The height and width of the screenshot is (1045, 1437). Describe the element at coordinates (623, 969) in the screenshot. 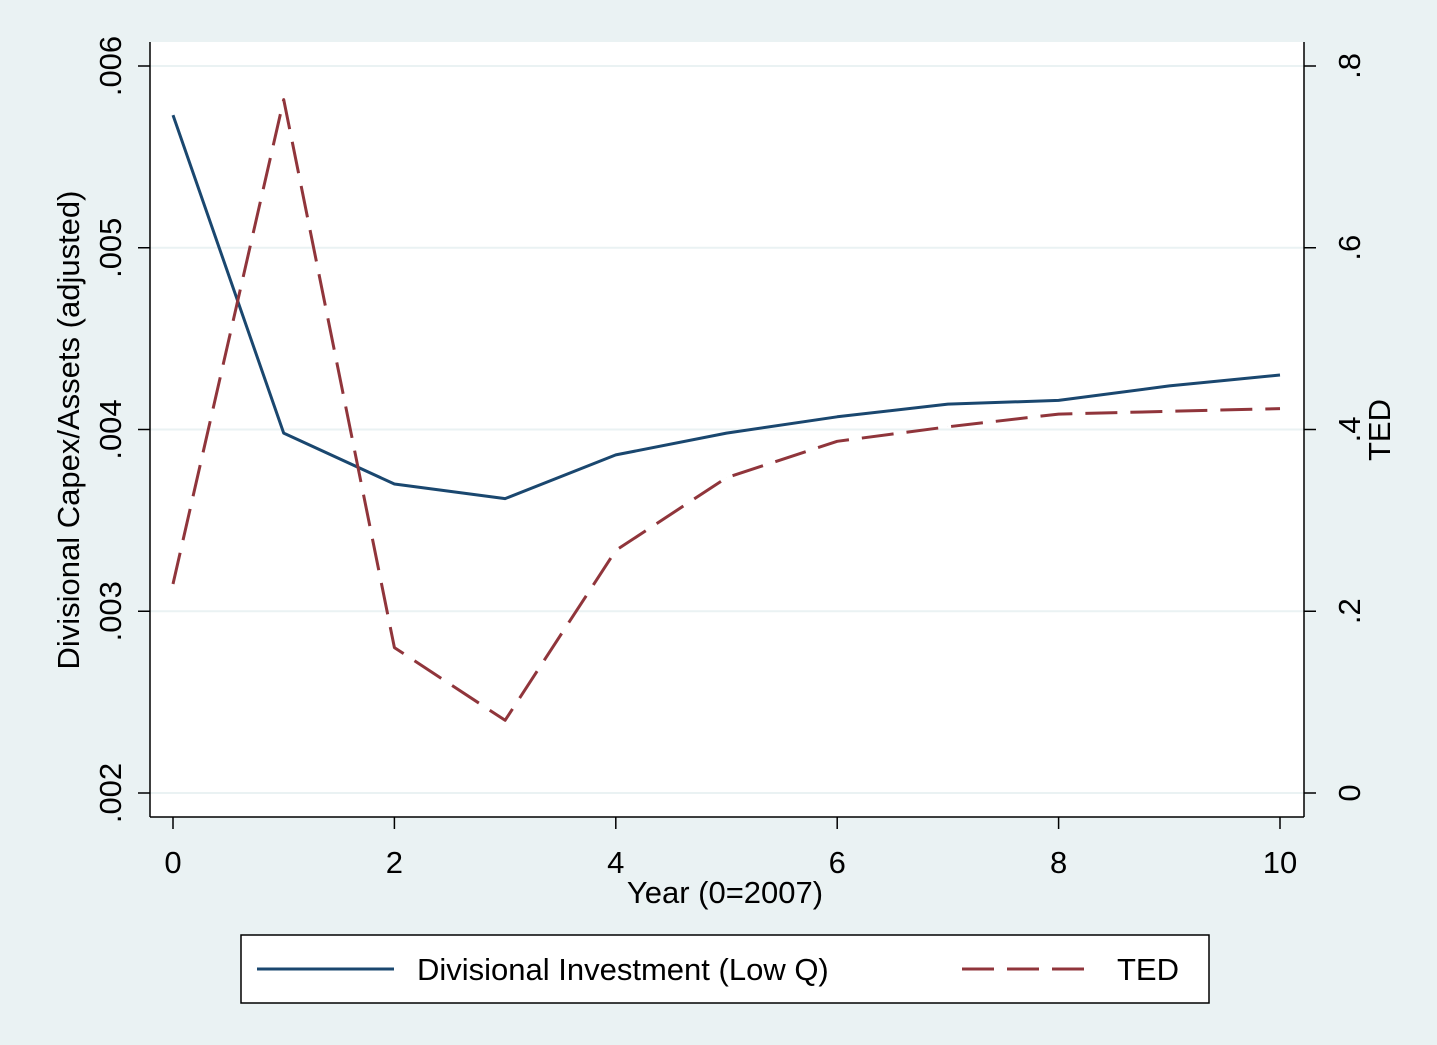

I see `legend-label-divisional-investment: Divisional Investment (Low Q)` at that location.